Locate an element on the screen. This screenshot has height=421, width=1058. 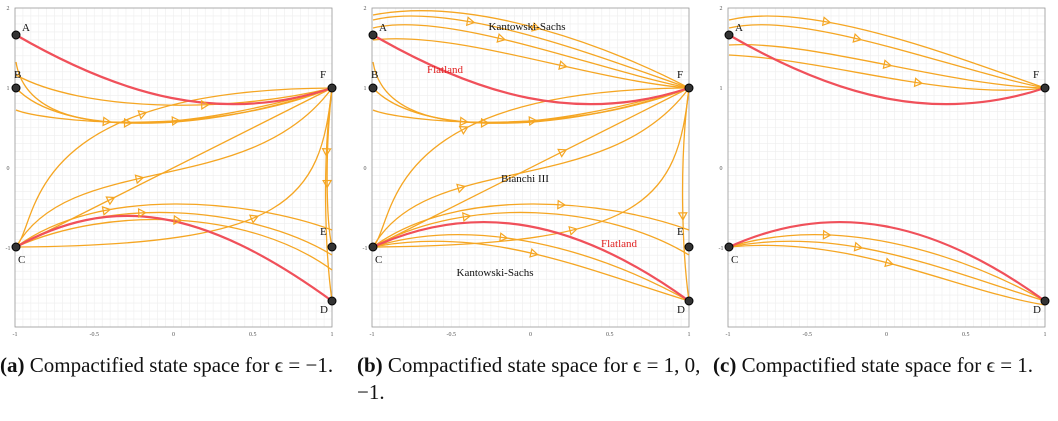
caption: (c) Compactified state space for ϵ = 1. is located at coordinates (885, 365).